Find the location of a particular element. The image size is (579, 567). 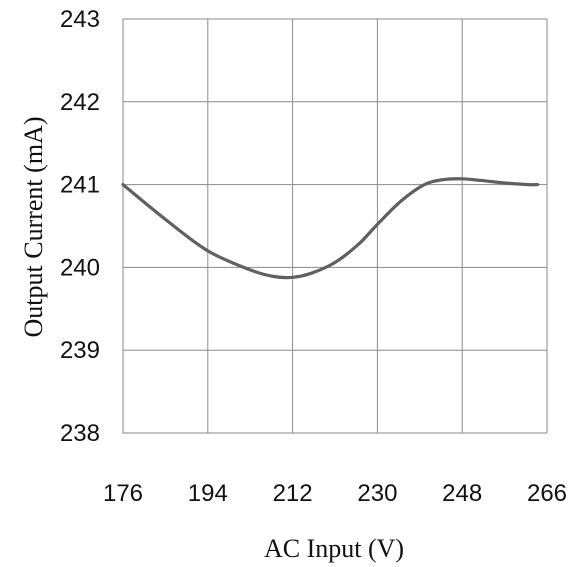

x-tick-label: 212 is located at coordinates (293, 493).